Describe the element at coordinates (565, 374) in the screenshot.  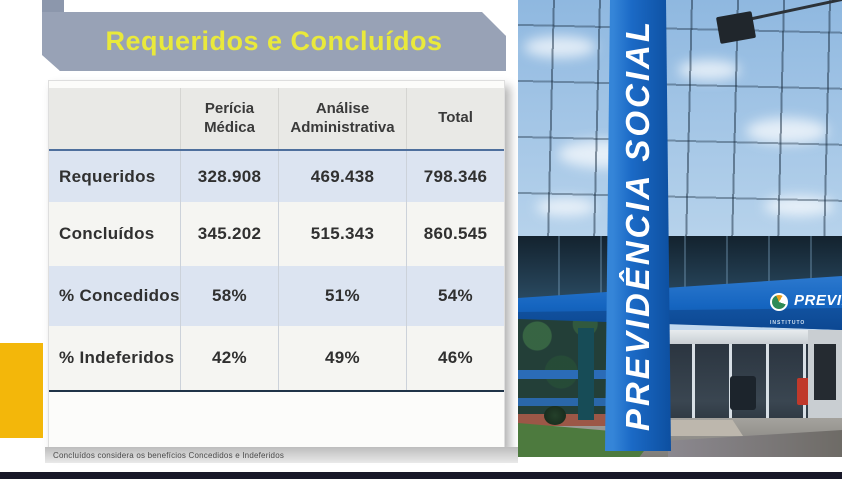
I see `blue-railing-upper` at that location.